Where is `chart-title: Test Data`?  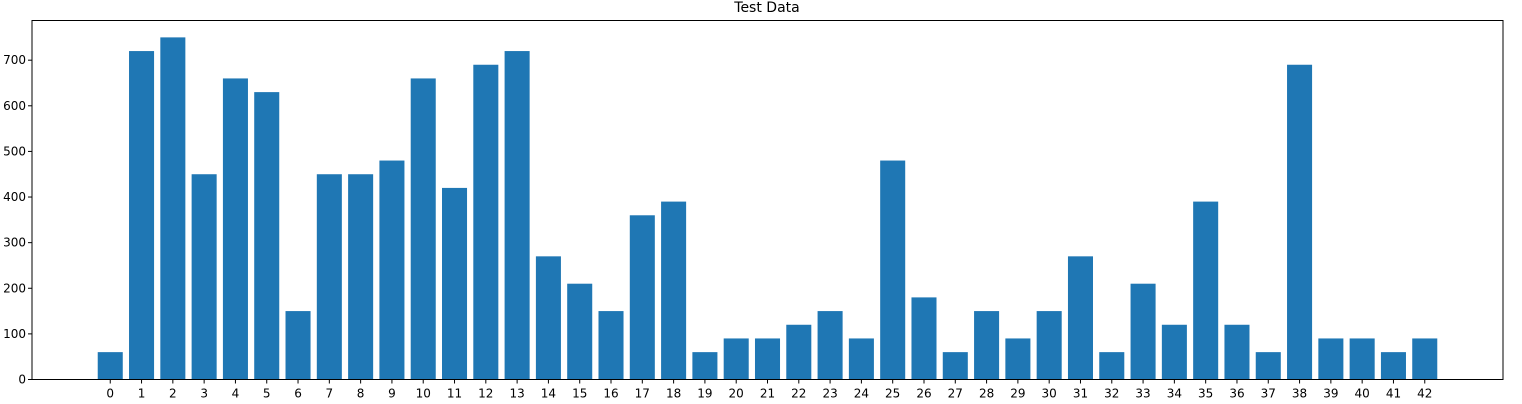 chart-title: Test Data is located at coordinates (766, 8).